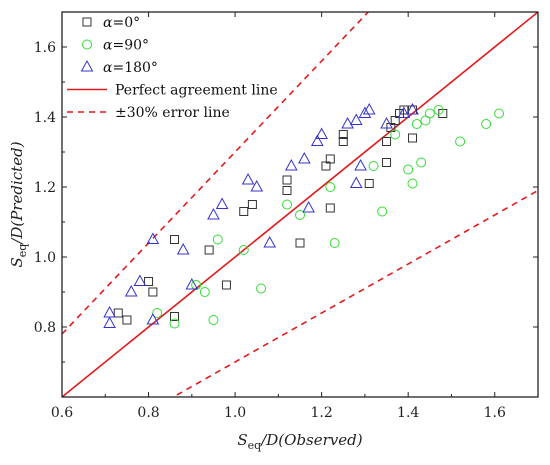 The width and height of the screenshot is (550, 465). I want to click on x-tick-label: 1.6, so click(495, 413).